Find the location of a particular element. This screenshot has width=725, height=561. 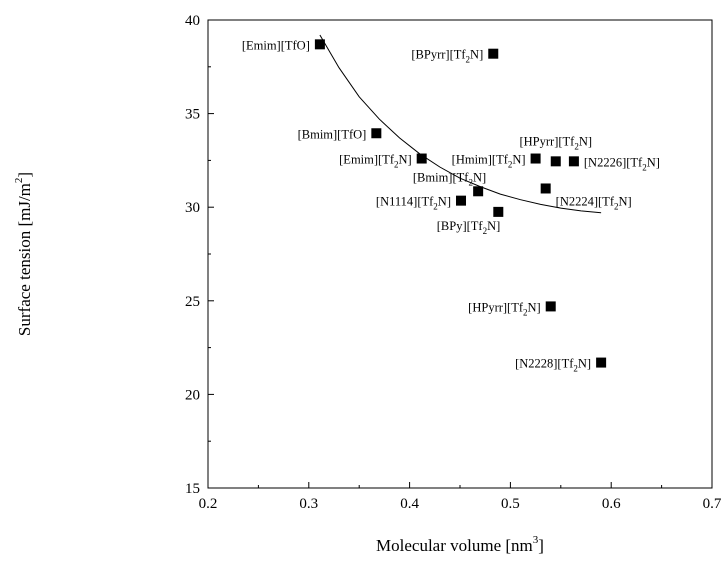

data-point-label: [Emim][Tf2N] is located at coordinates (375, 161).